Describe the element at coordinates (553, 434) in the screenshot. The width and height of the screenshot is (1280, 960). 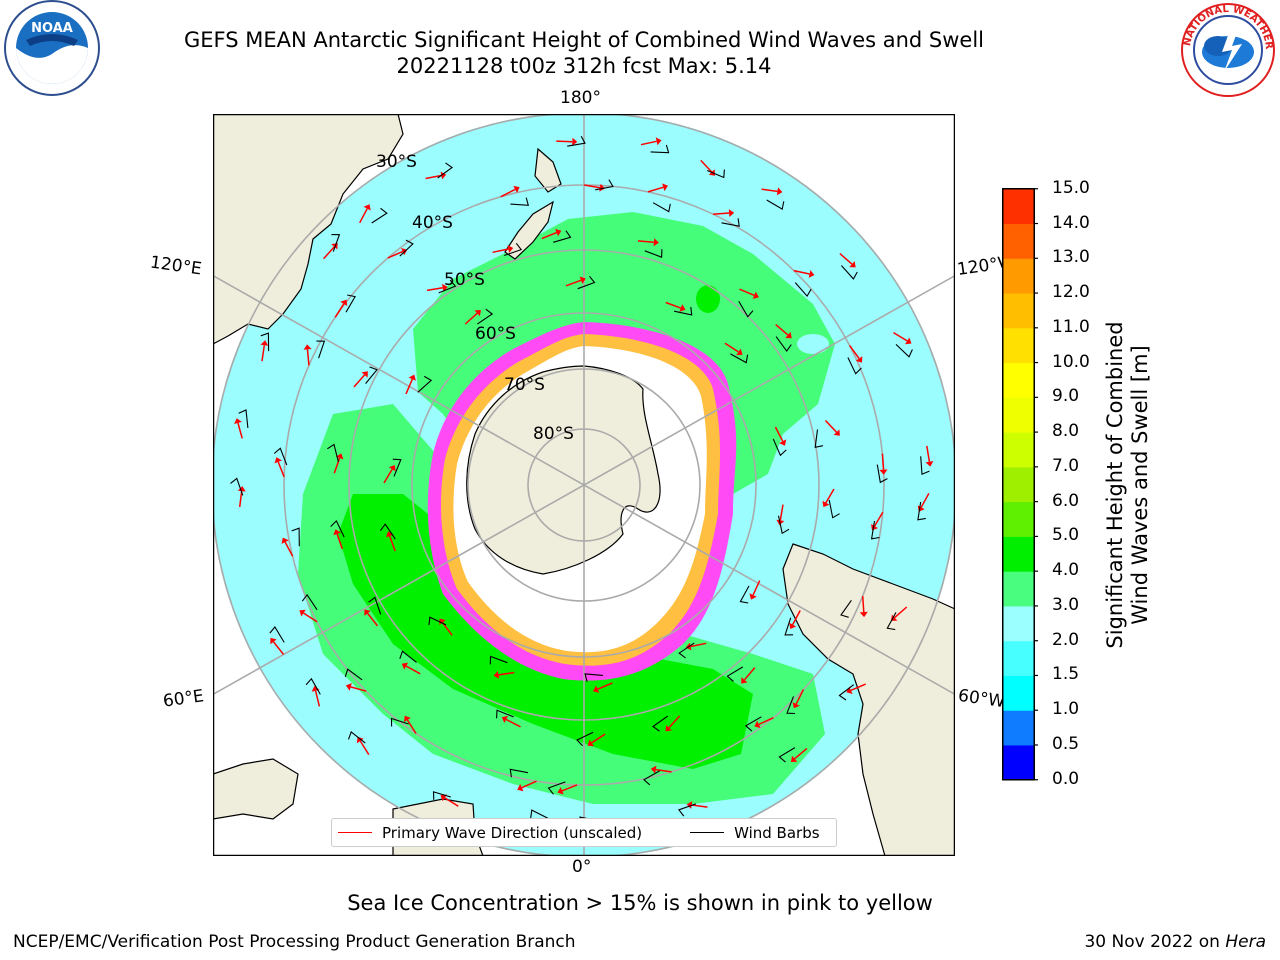
I see `lat-label-80s: 80°S` at that location.